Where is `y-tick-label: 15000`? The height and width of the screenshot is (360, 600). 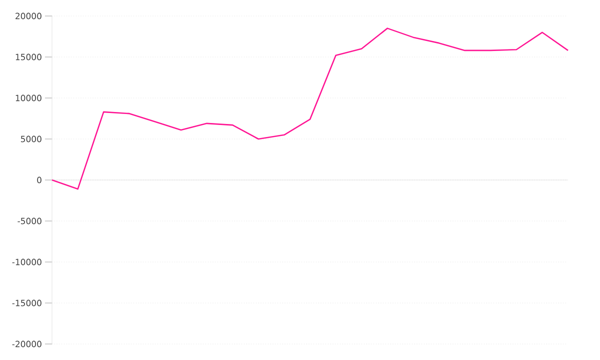 y-tick-label: 15000 is located at coordinates (29, 57).